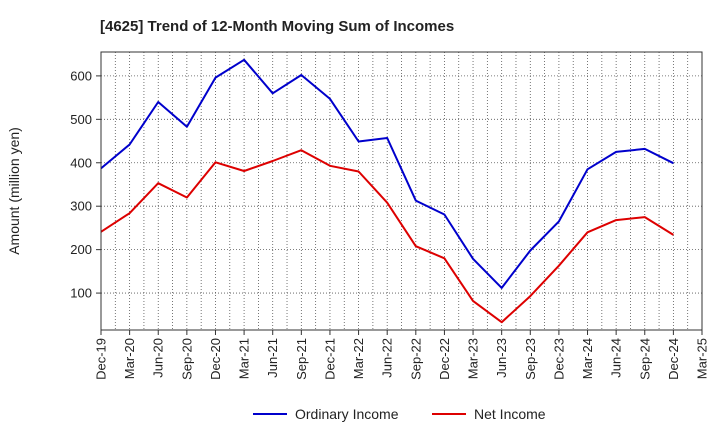  I want to click on x-tick-label: Jun-20, so click(158, 358).